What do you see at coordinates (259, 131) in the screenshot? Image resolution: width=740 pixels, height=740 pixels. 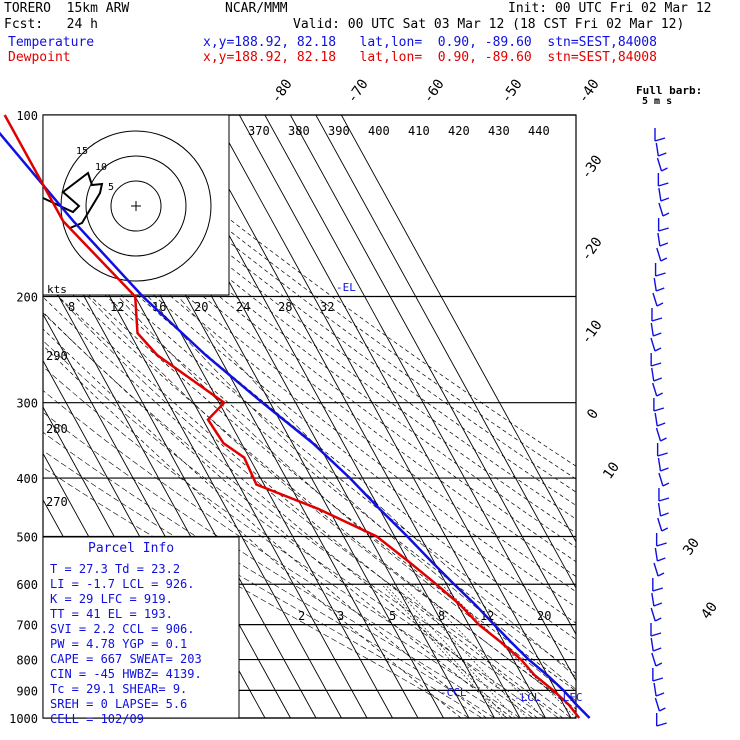 I see `theta-label: 370` at bounding box center [259, 131].